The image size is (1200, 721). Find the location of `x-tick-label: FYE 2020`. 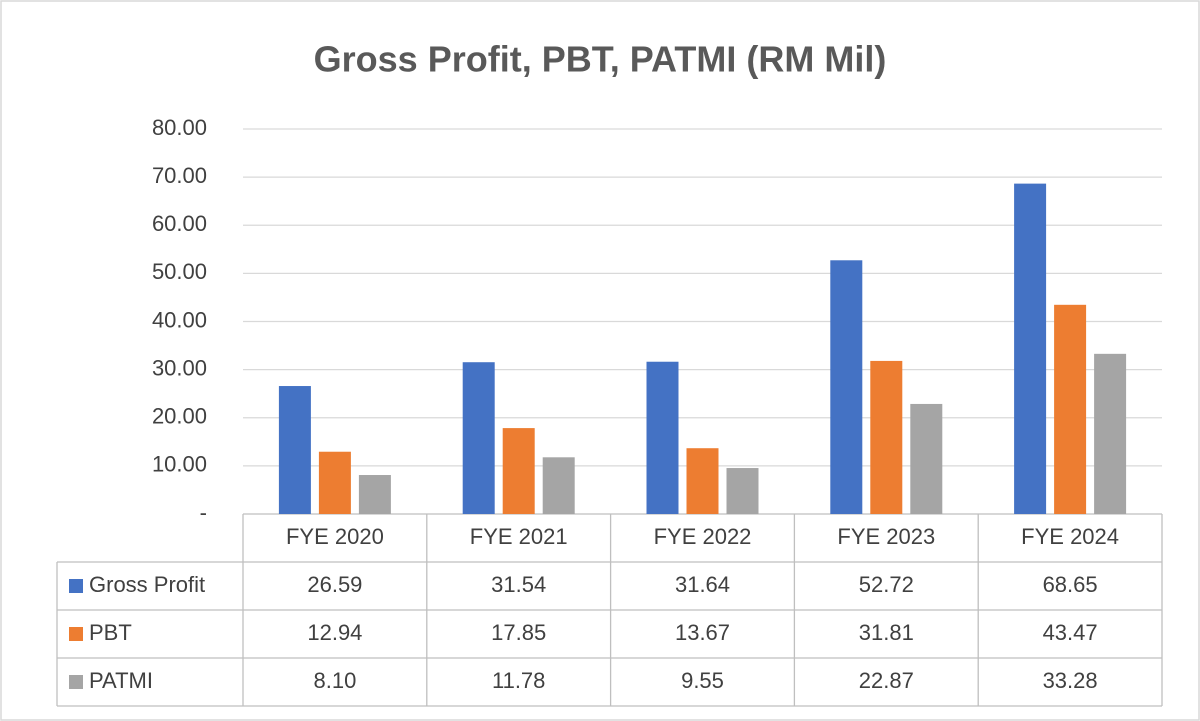

x-tick-label: FYE 2020 is located at coordinates (335, 536).